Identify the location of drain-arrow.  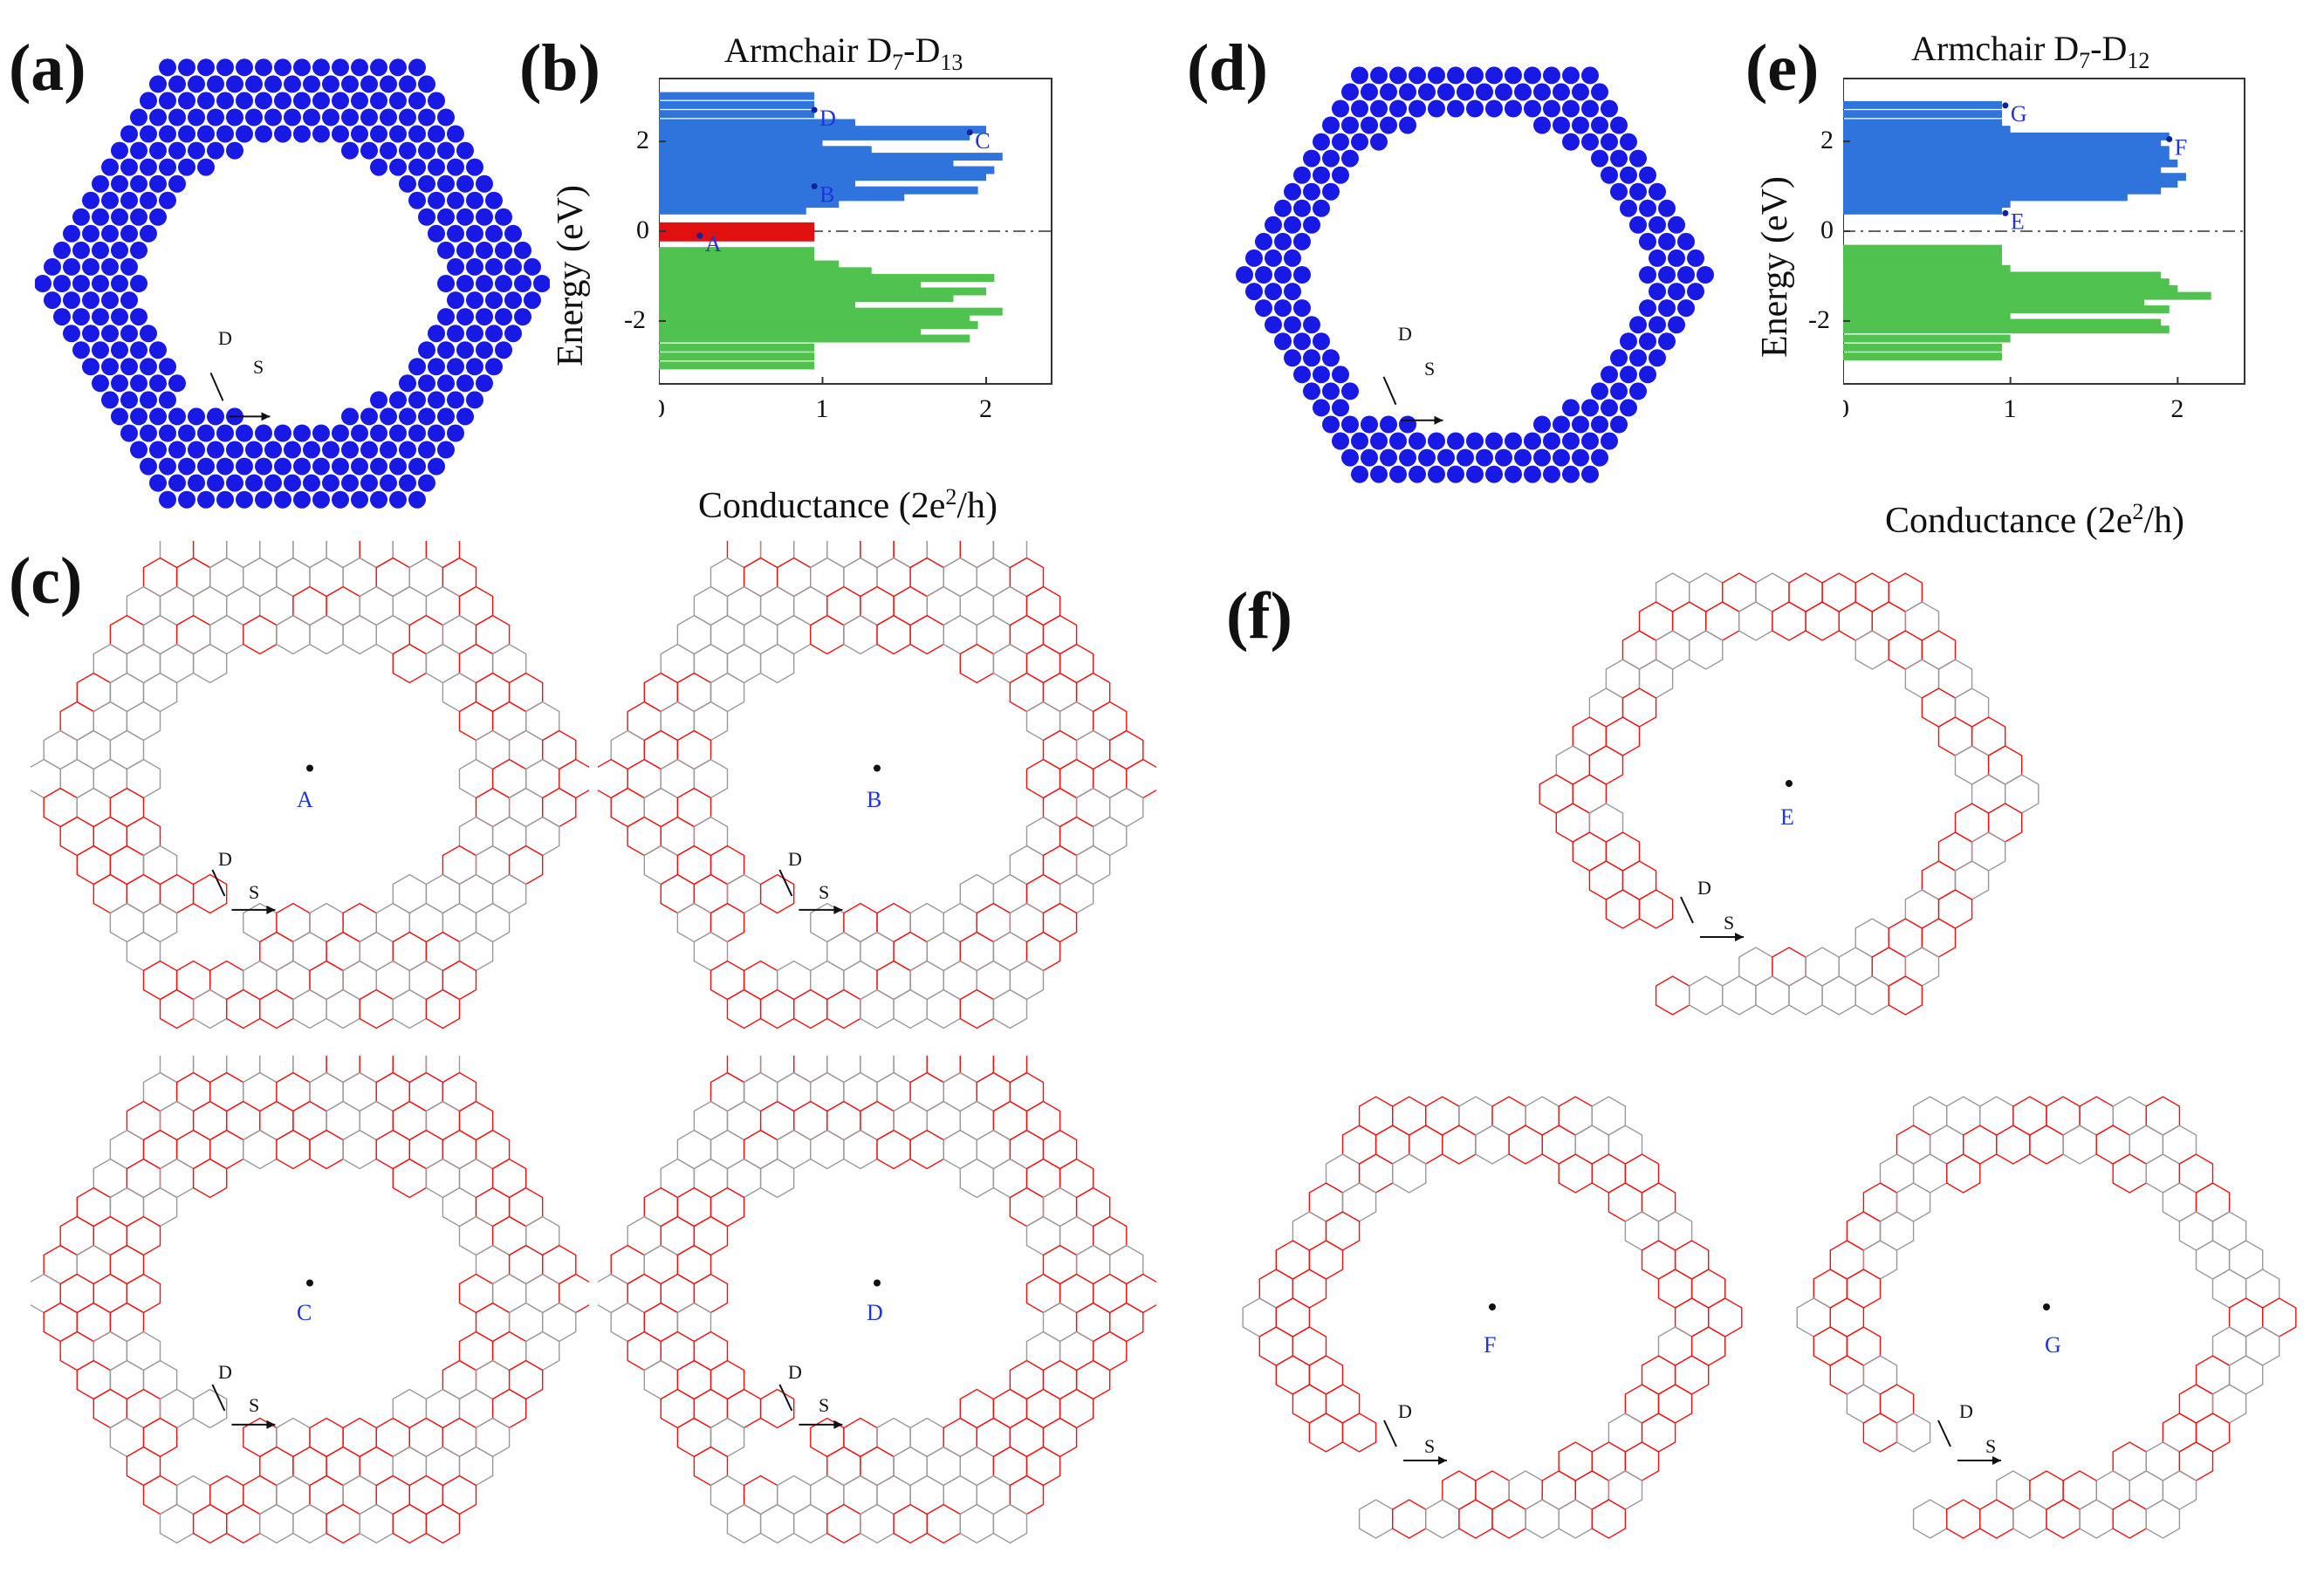
(785, 1398).